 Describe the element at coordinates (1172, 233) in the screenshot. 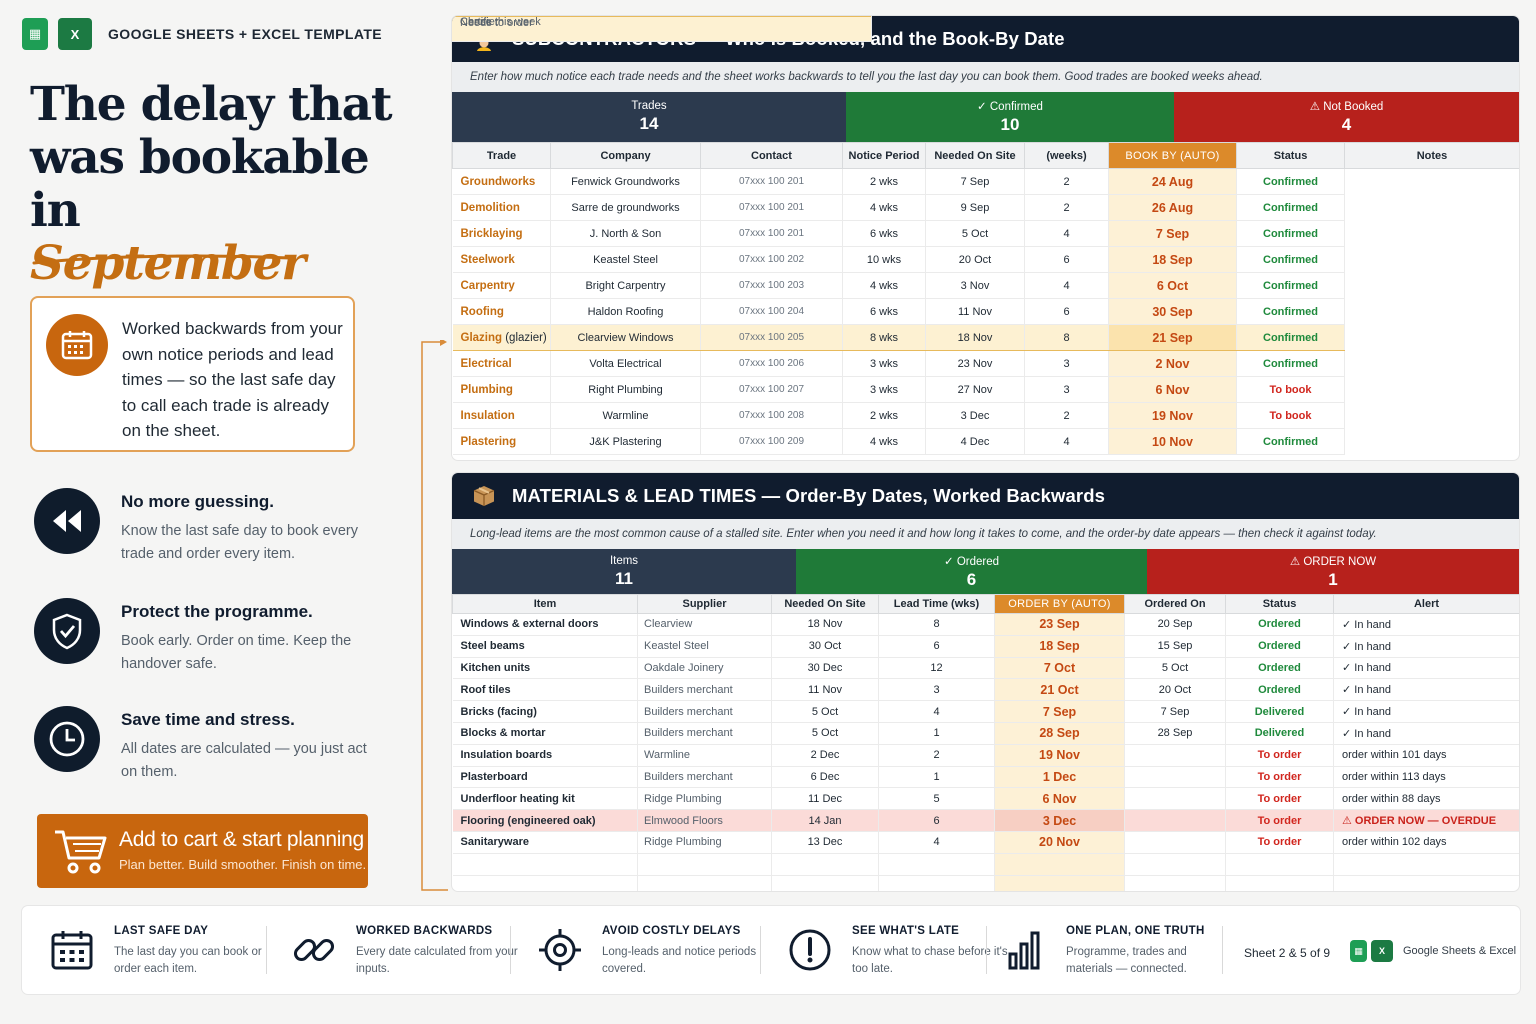

I see `cell-book-by: 7 Sep` at that location.